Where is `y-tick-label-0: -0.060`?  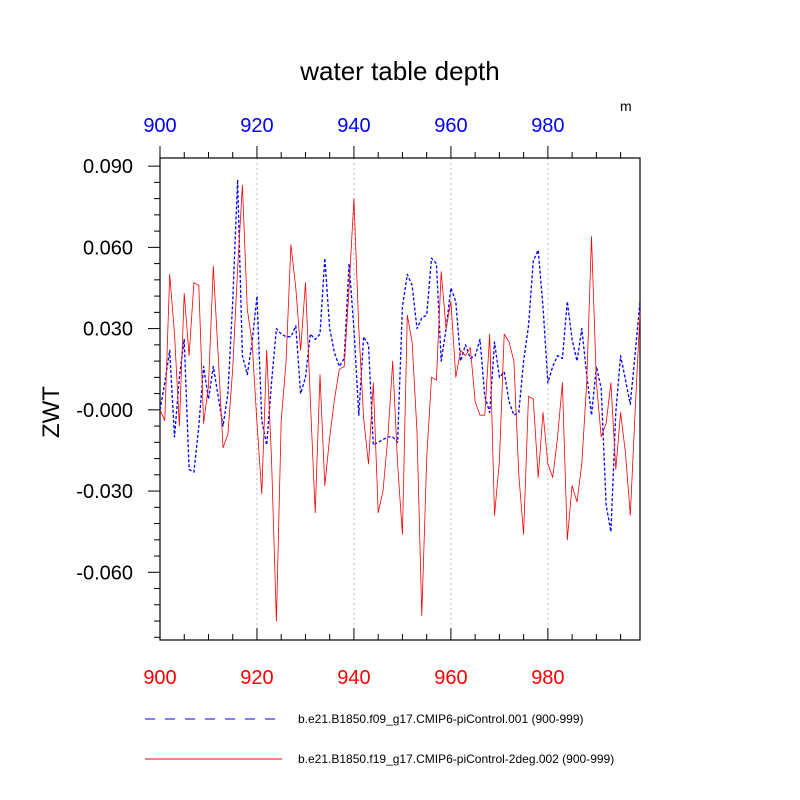
y-tick-label-0: -0.060 is located at coordinates (104, 573).